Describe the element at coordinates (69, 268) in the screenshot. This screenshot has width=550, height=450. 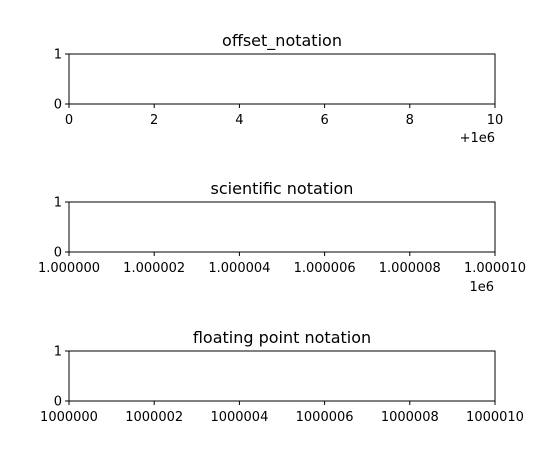
I see `x-tick-label: 1.000000` at that location.